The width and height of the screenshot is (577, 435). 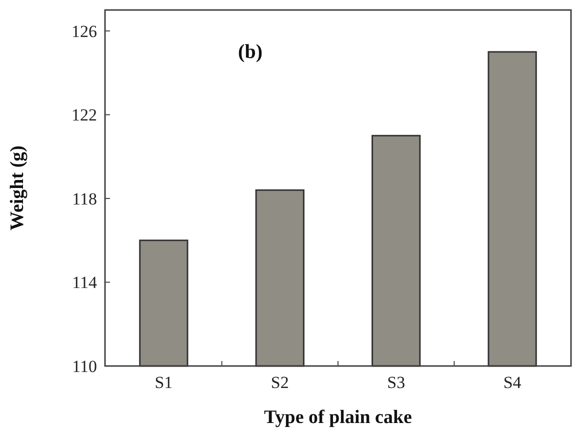 I want to click on y-axis-title: Weight (g), so click(x=17, y=188).